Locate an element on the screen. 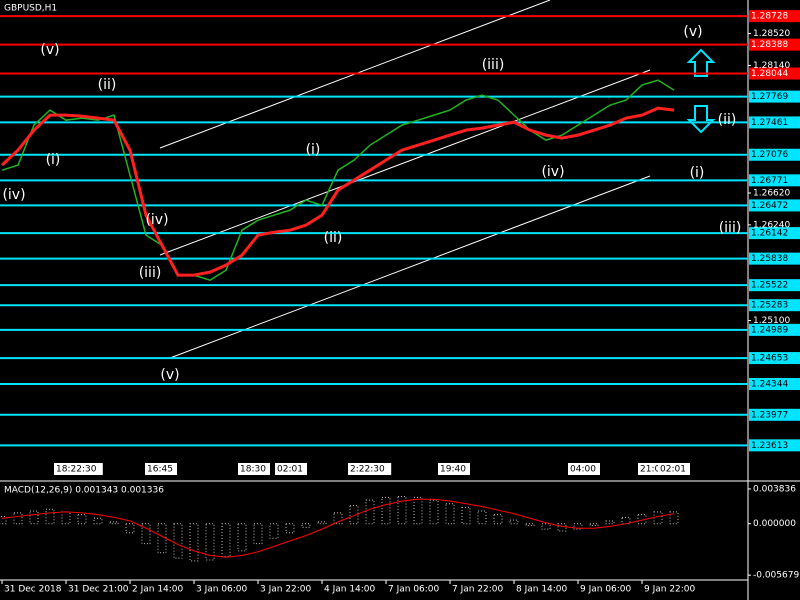  x-tick-label: 31 Dec 21:00 is located at coordinates (98, 590).